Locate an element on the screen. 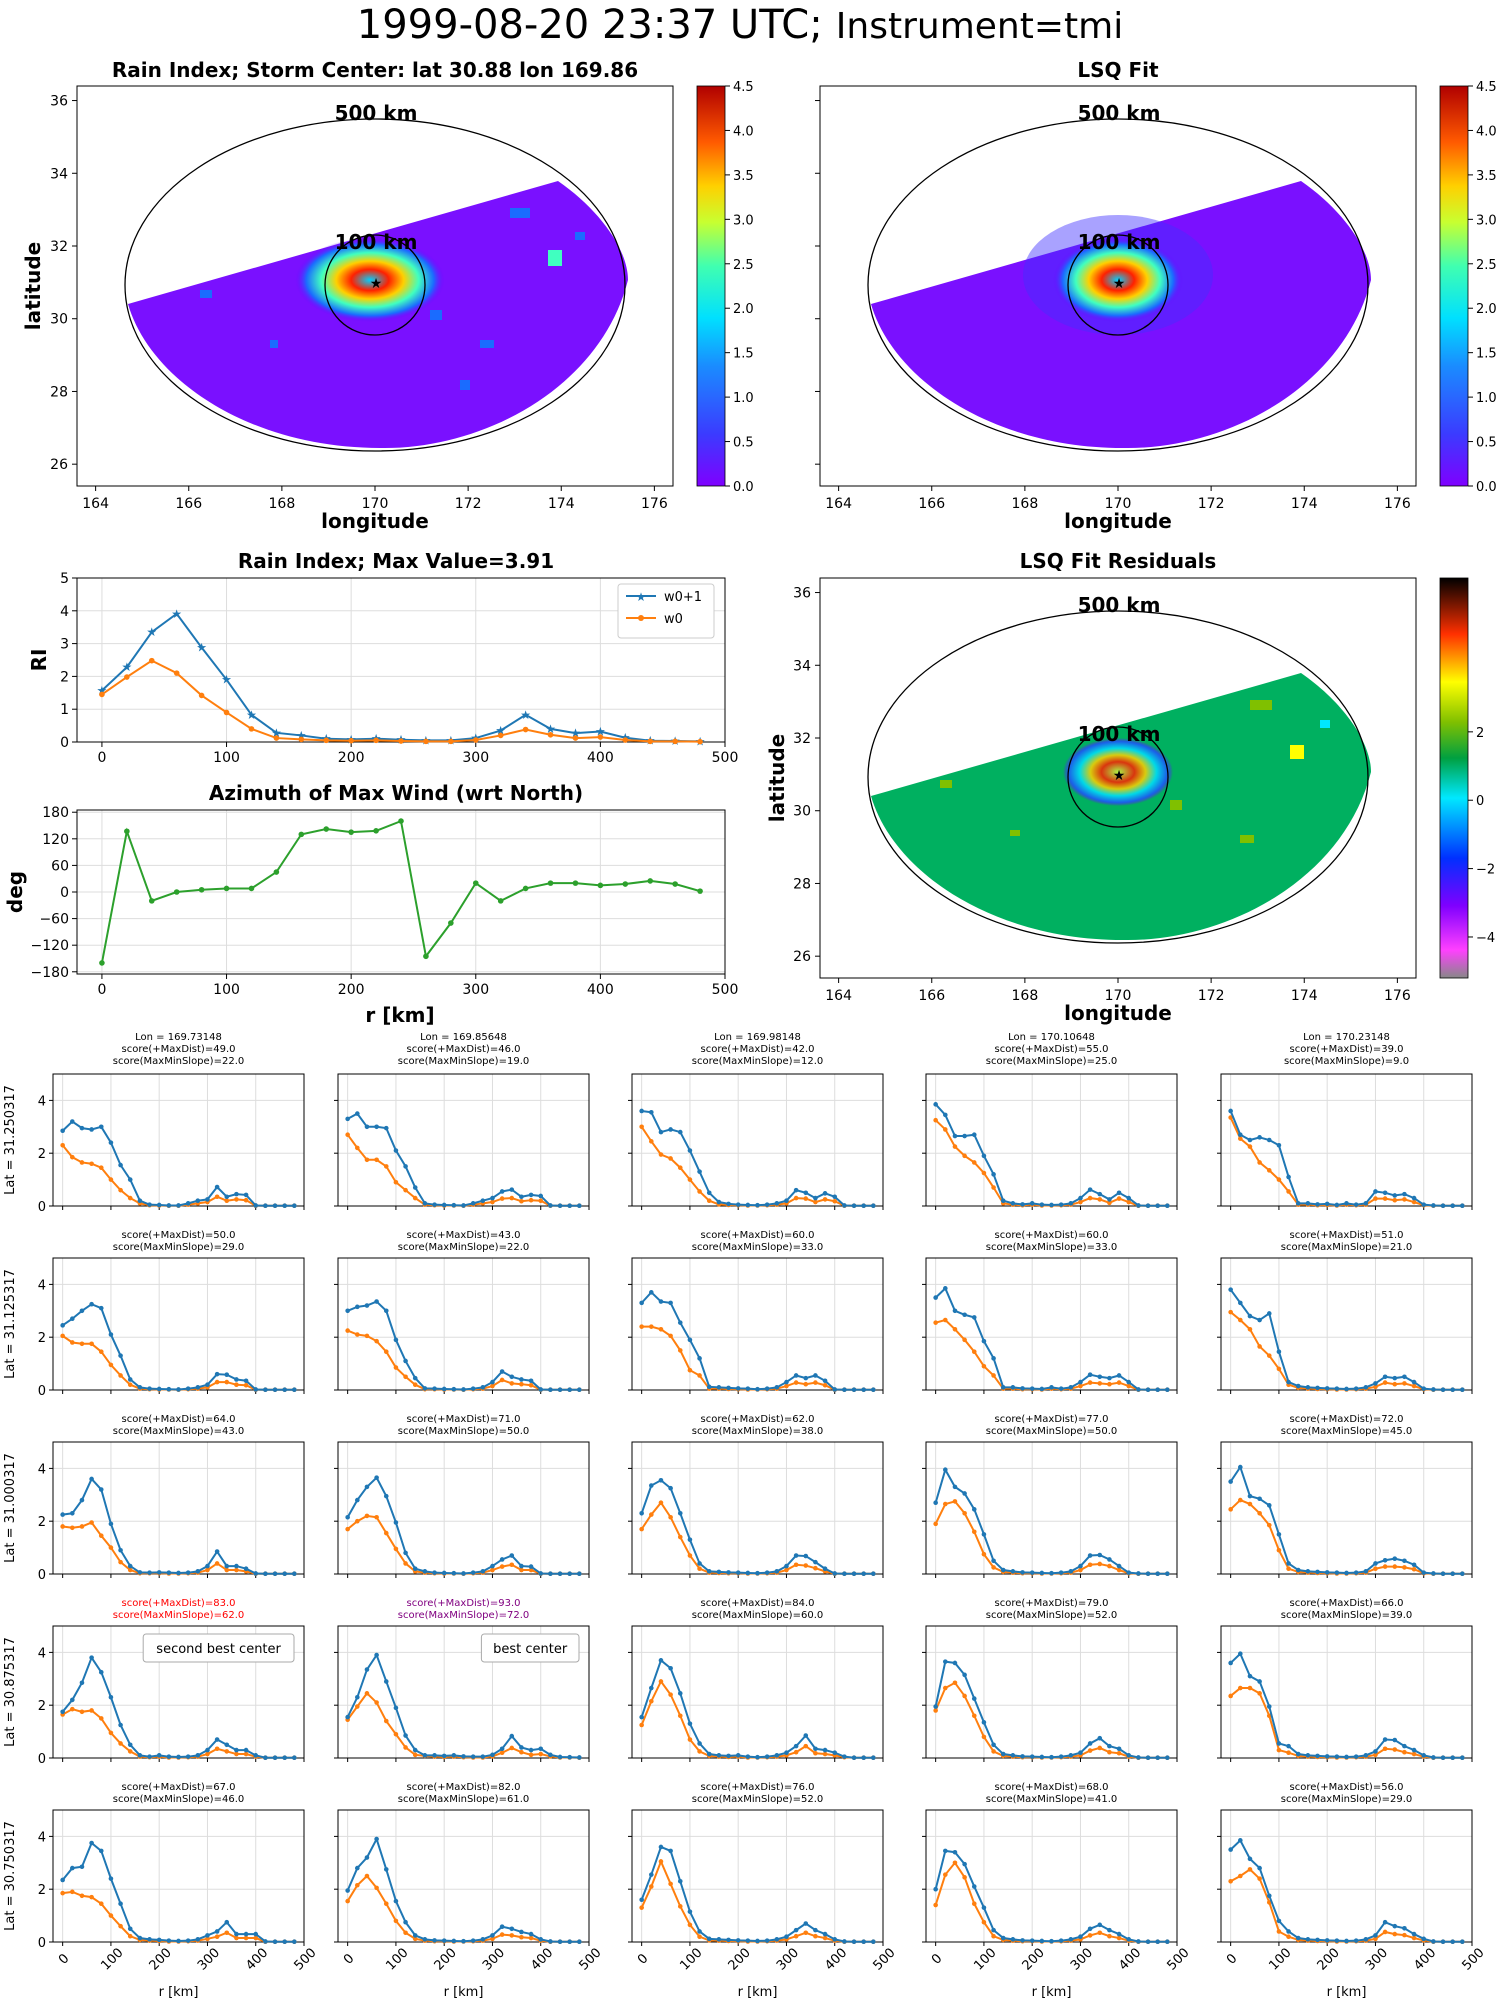 This screenshot has height=2000, width=1500. y-tick-label: 34 is located at coordinates (802, 666).